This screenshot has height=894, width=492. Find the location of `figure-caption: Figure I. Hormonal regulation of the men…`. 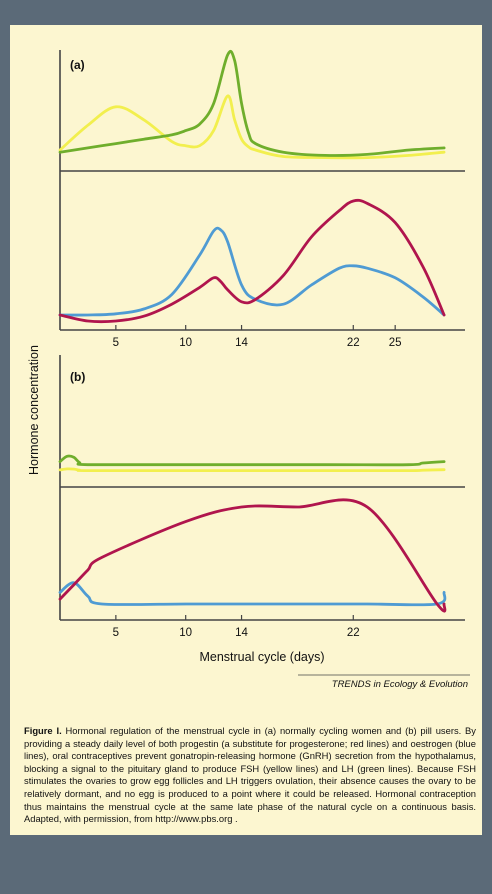

figure-caption: Figure I. Hormonal regulation of the men… is located at coordinates (250, 775).